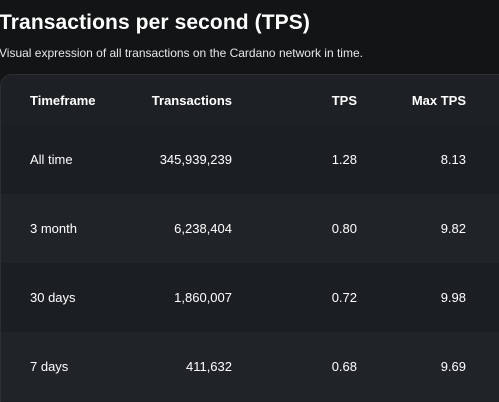 Image resolution: width=499 pixels, height=402 pixels. Describe the element at coordinates (155, 22) in the screenshot. I see `page-title: Transactions per second (TPS)` at that location.